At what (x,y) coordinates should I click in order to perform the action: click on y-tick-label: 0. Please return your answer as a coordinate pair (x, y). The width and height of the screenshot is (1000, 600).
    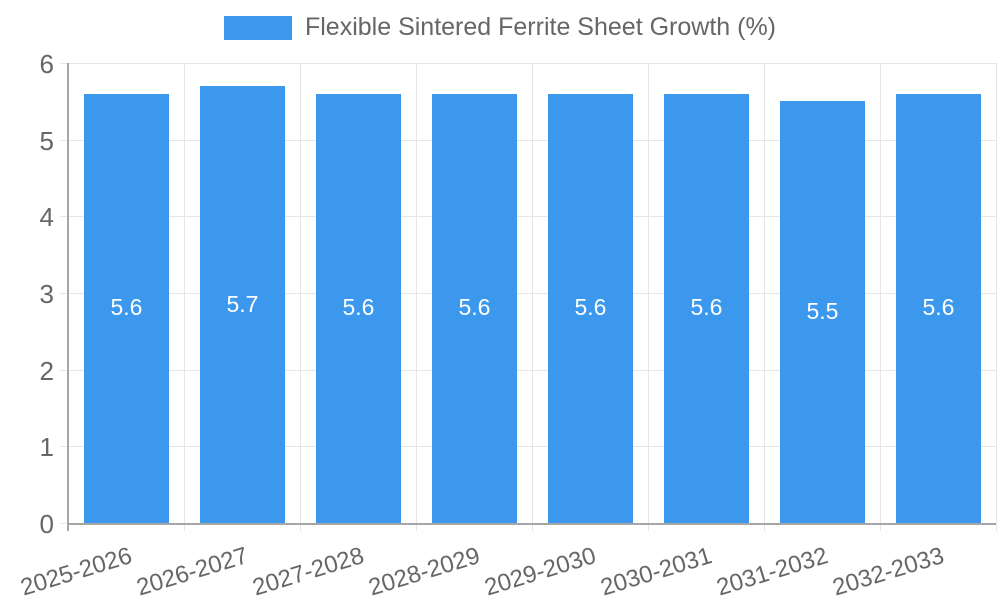
    Looking at the image, I should click on (46, 524).